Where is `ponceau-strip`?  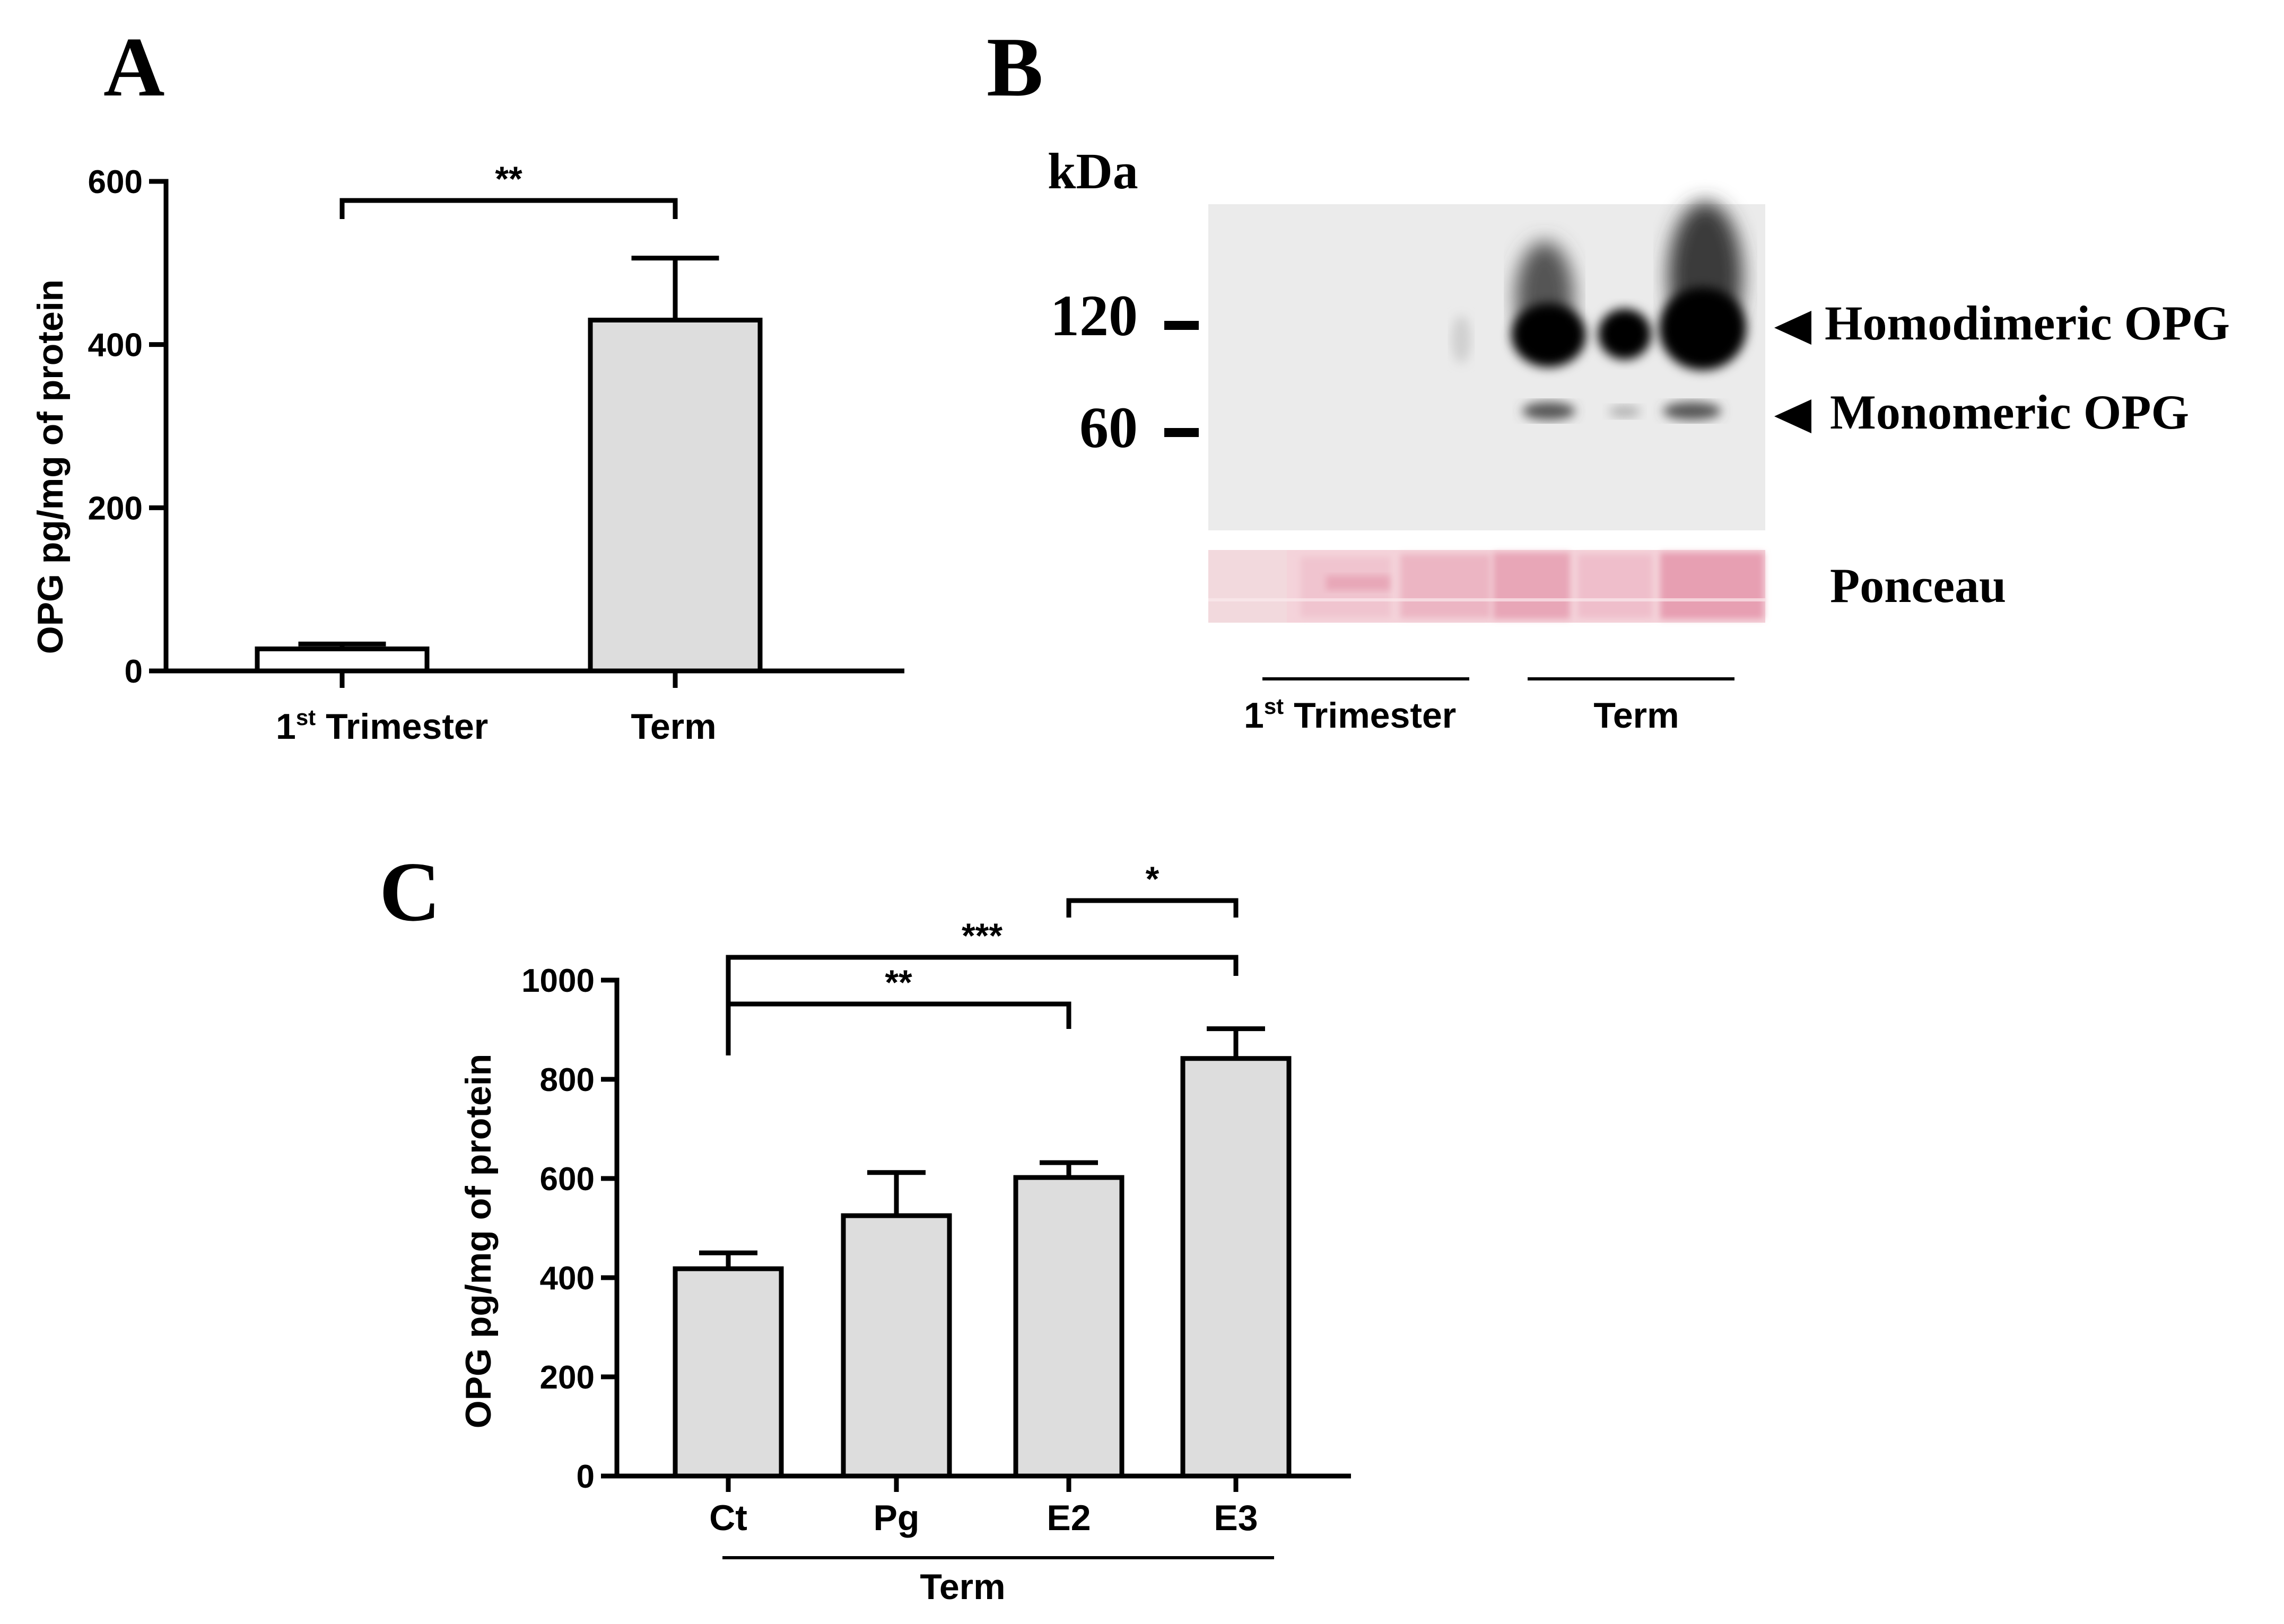 ponceau-strip is located at coordinates (1487, 587).